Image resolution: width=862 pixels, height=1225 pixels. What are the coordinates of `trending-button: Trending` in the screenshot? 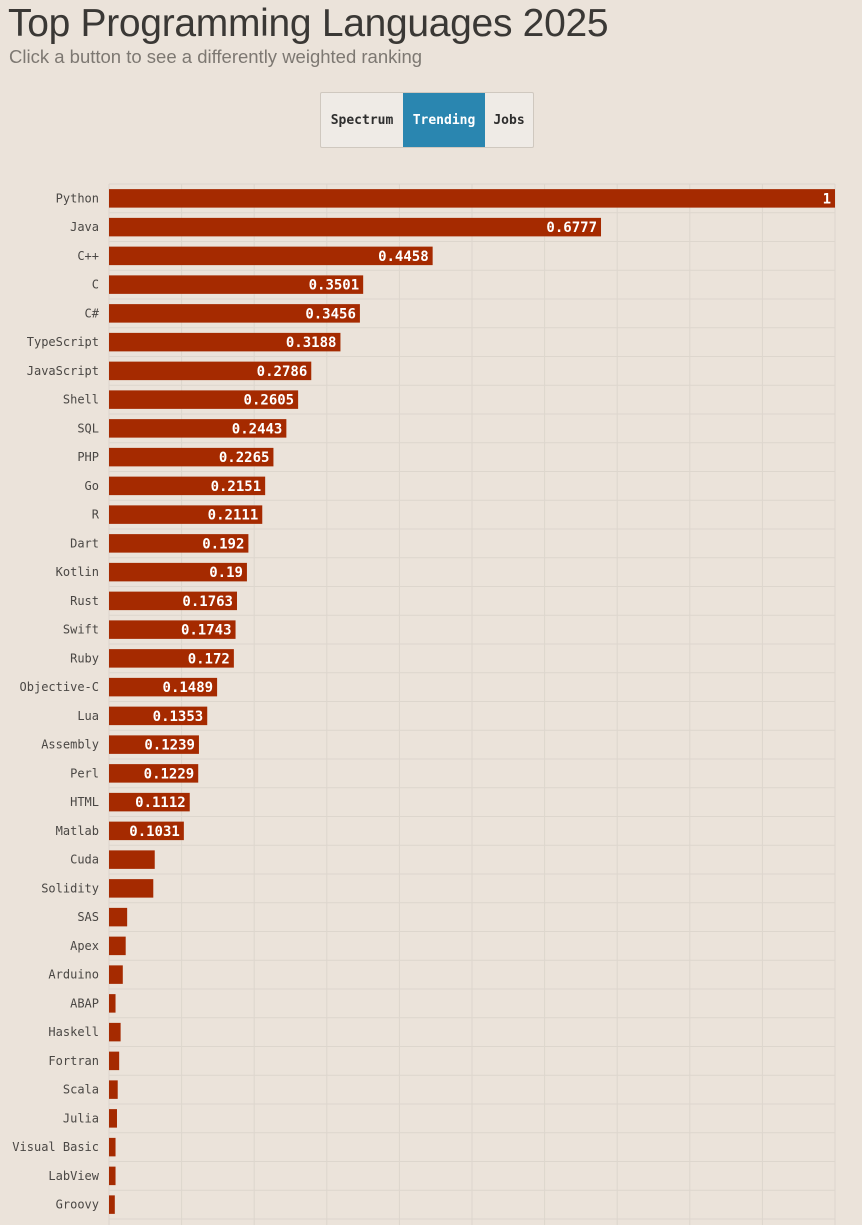 It's located at (444, 120).